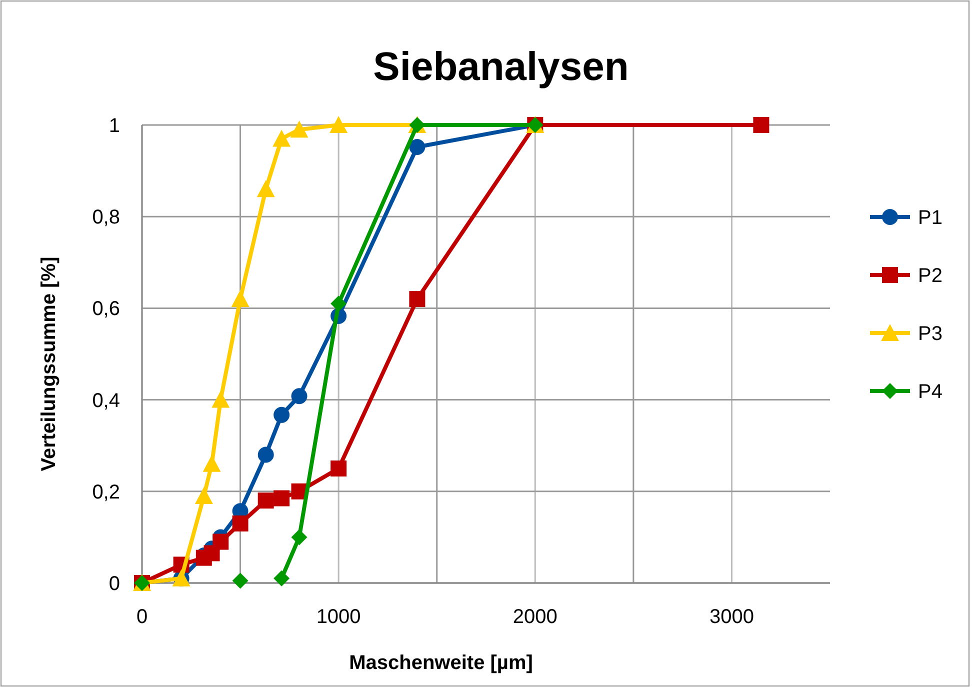  I want to click on x-tick-label: 2000, so click(535, 617).